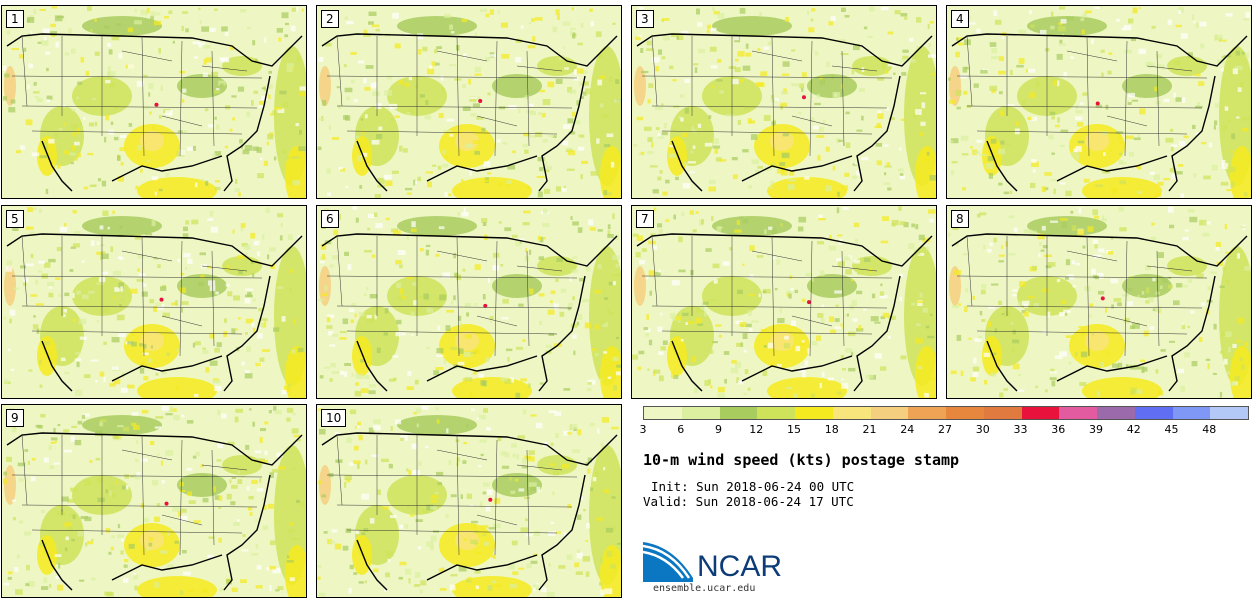 The image size is (1260, 598). I want to click on colorbar-tick-label: 27, so click(945, 429).